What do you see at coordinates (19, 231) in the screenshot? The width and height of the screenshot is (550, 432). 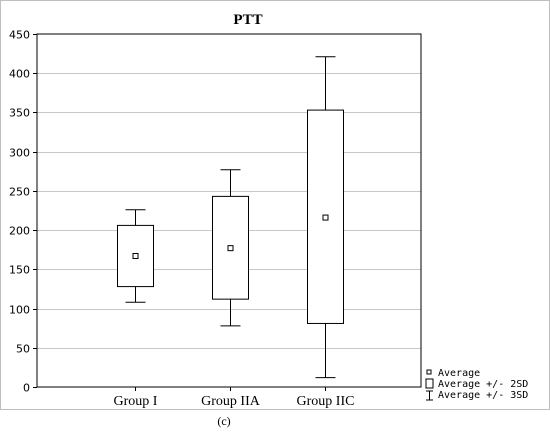 I see `y-tick-label: 200` at bounding box center [19, 231].